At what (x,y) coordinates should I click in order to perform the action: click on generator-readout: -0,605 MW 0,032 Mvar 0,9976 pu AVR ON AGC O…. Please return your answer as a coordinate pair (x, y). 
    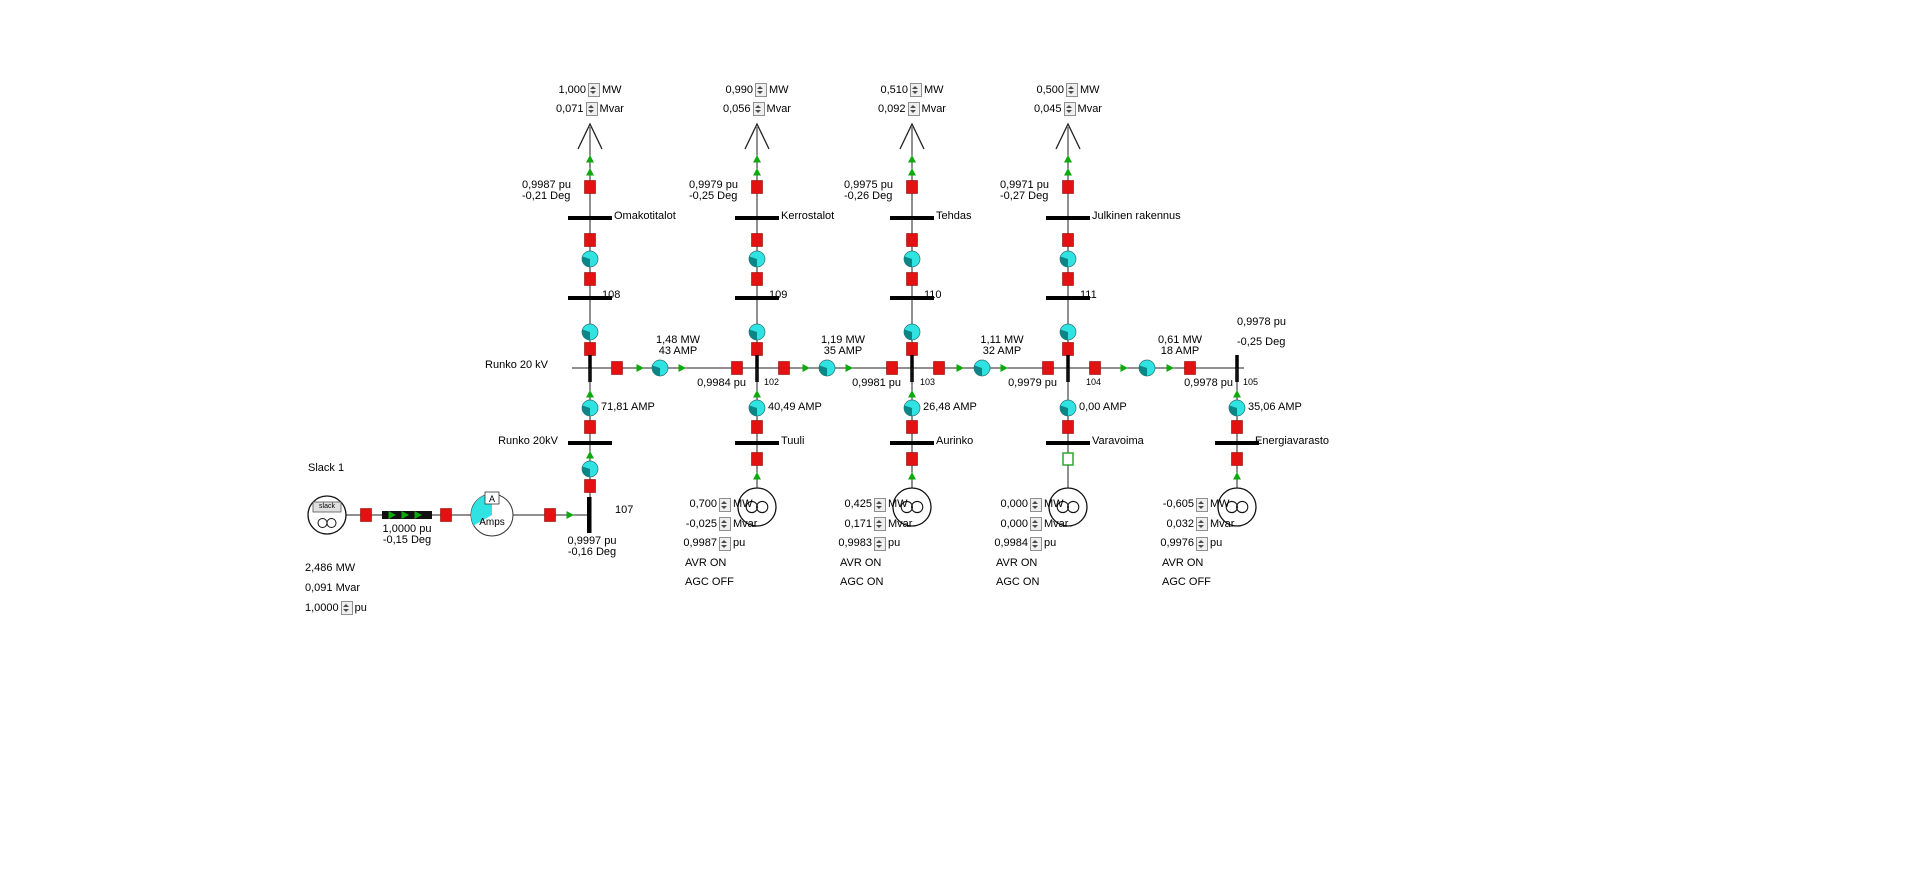
    Looking at the image, I should click on (1204, 544).